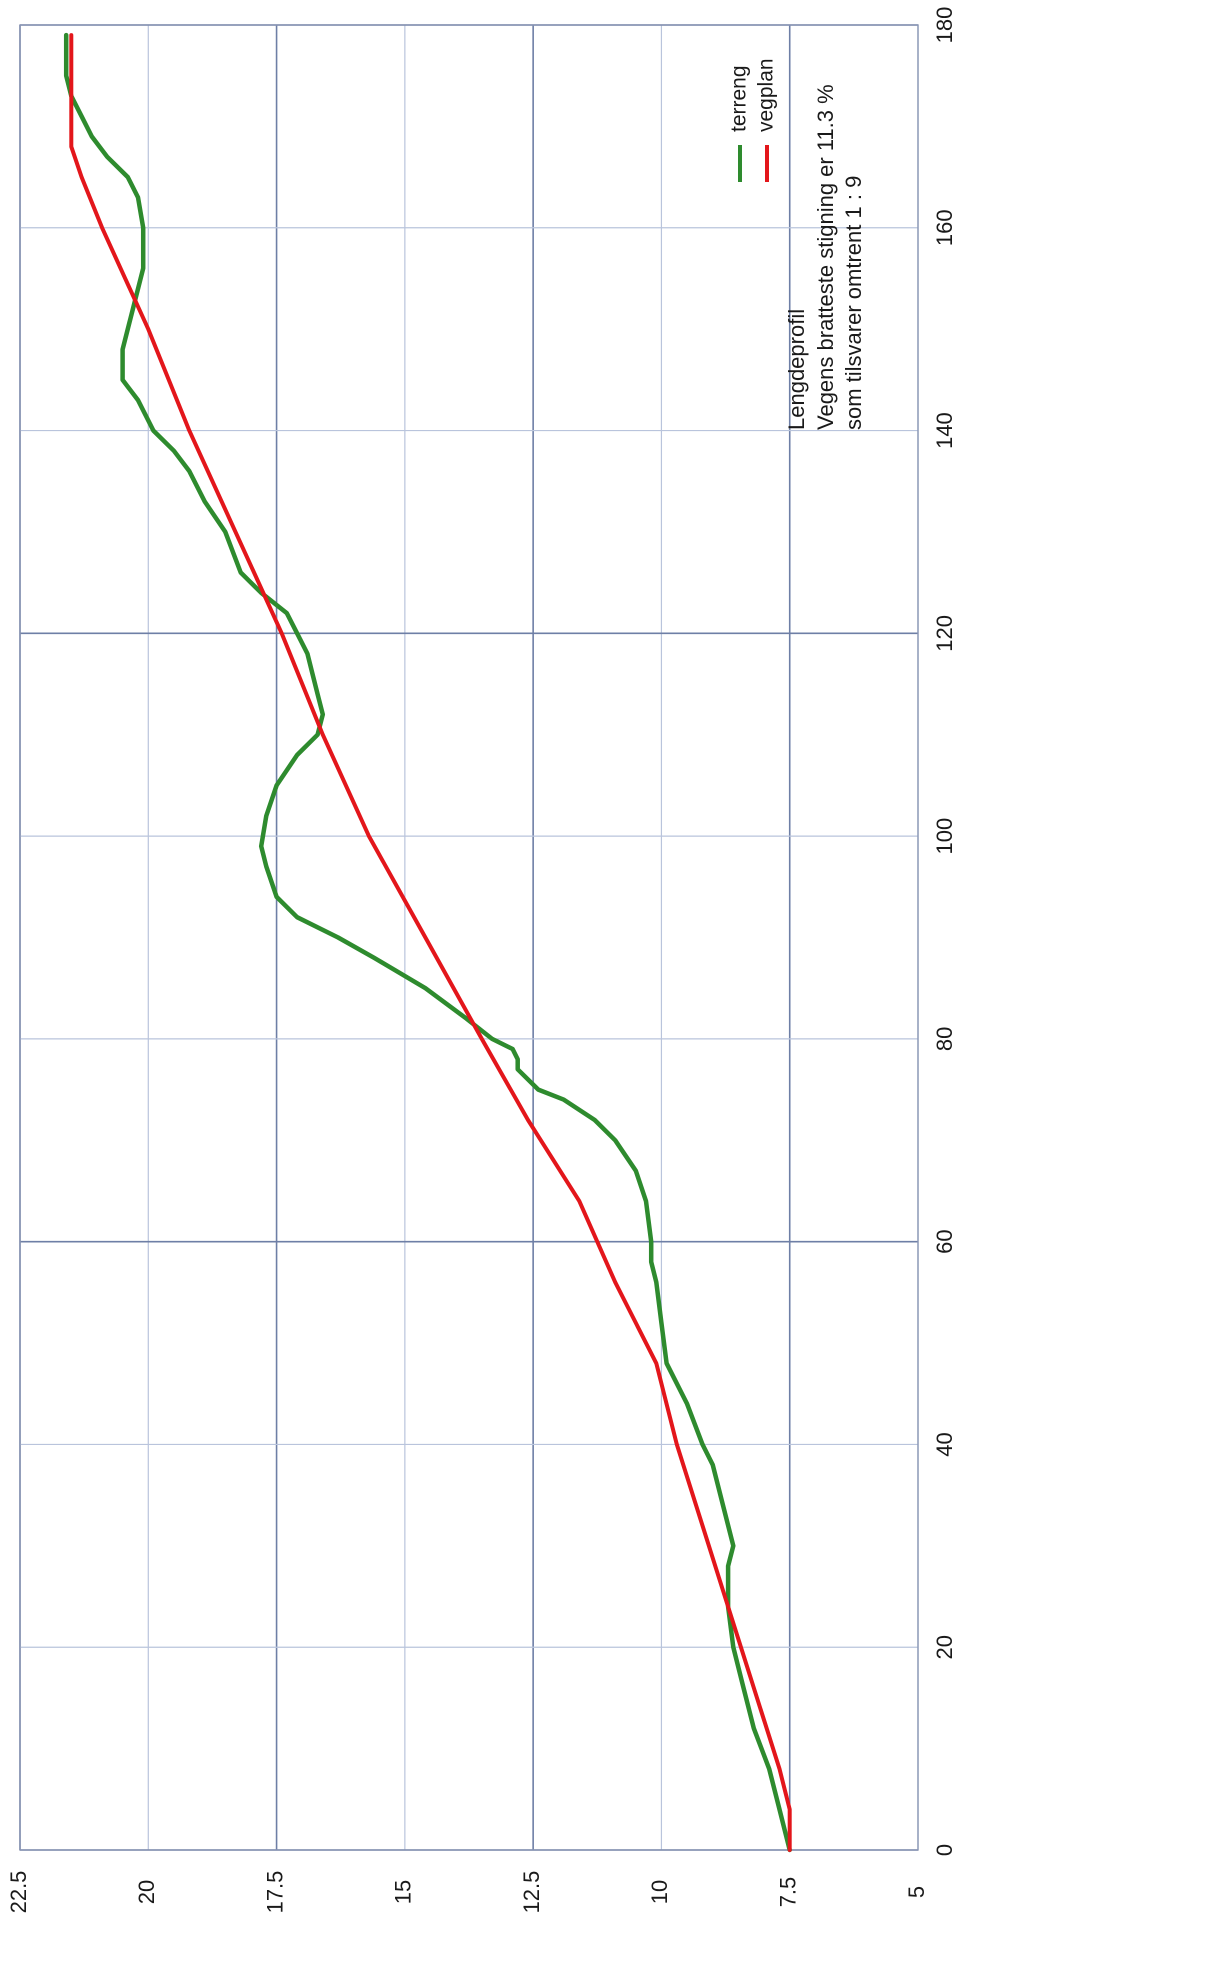 This screenshot has height=1982, width=1226. I want to click on x-axis-tick-labels: 0 20 40 60 80 100 120 140 160 180, so click(944, 931).